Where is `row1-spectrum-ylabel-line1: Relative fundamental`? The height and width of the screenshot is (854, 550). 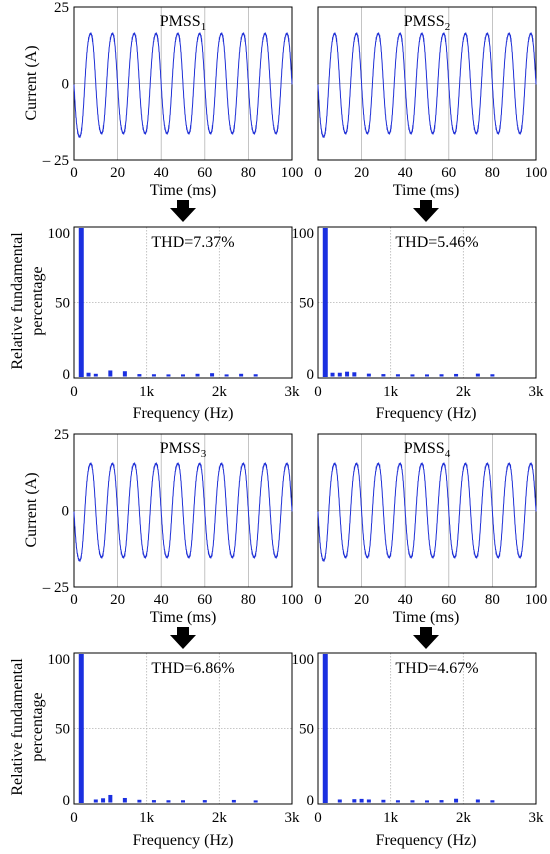
row1-spectrum-ylabel-line1: Relative fundamental is located at coordinates (17, 301).